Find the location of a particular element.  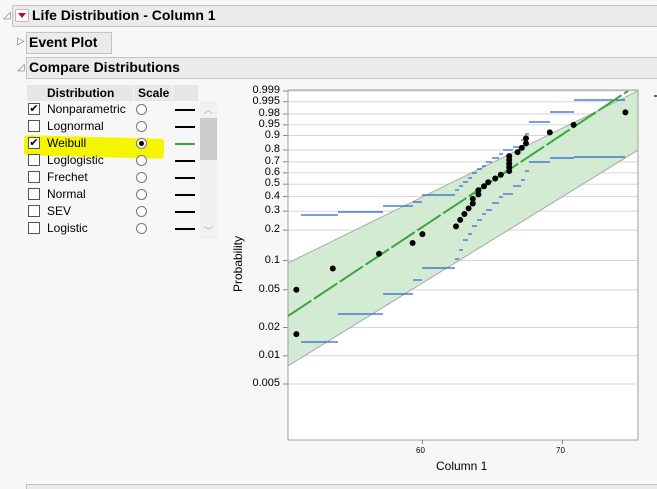

checkbox-frechet is located at coordinates (34, 177).